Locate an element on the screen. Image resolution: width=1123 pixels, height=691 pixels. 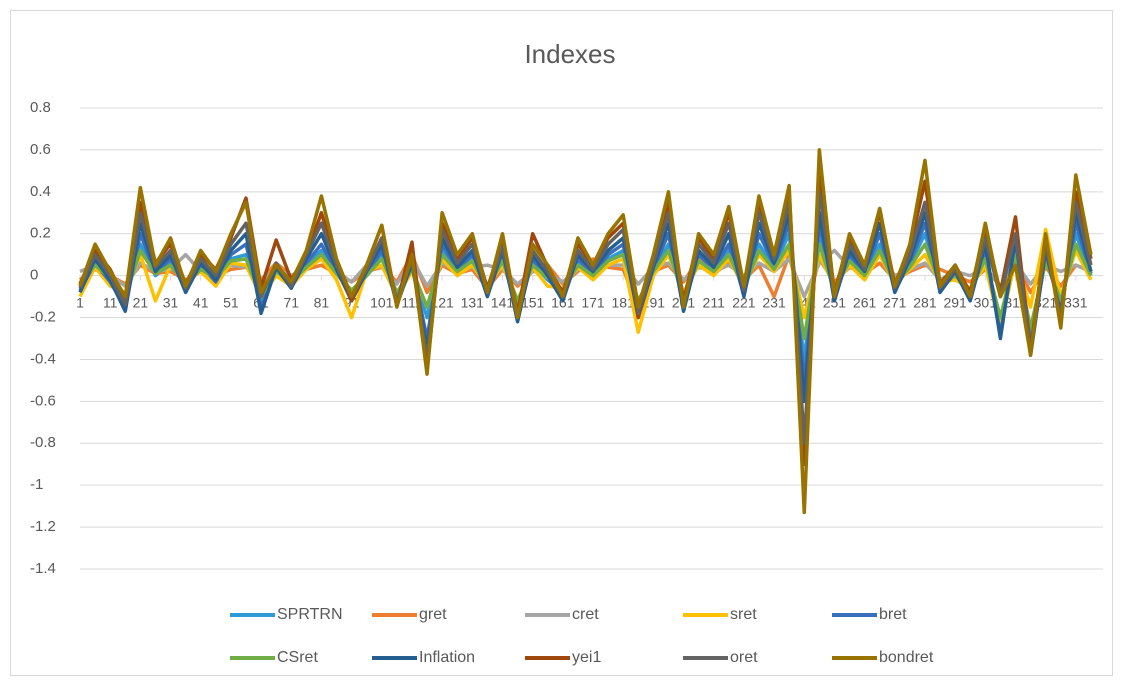
x-tick-label: 11 is located at coordinates (110, 302).